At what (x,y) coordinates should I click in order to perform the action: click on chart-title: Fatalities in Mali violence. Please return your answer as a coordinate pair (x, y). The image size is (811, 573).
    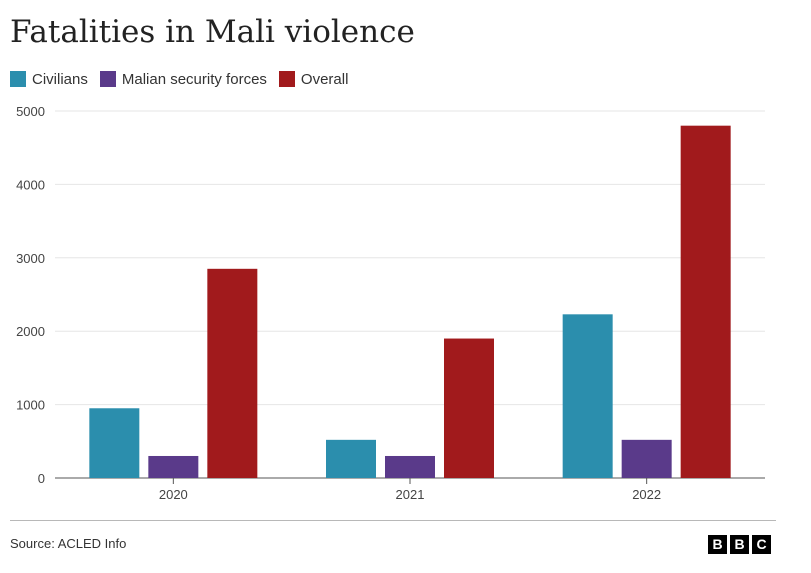
    Looking at the image, I should click on (212, 32).